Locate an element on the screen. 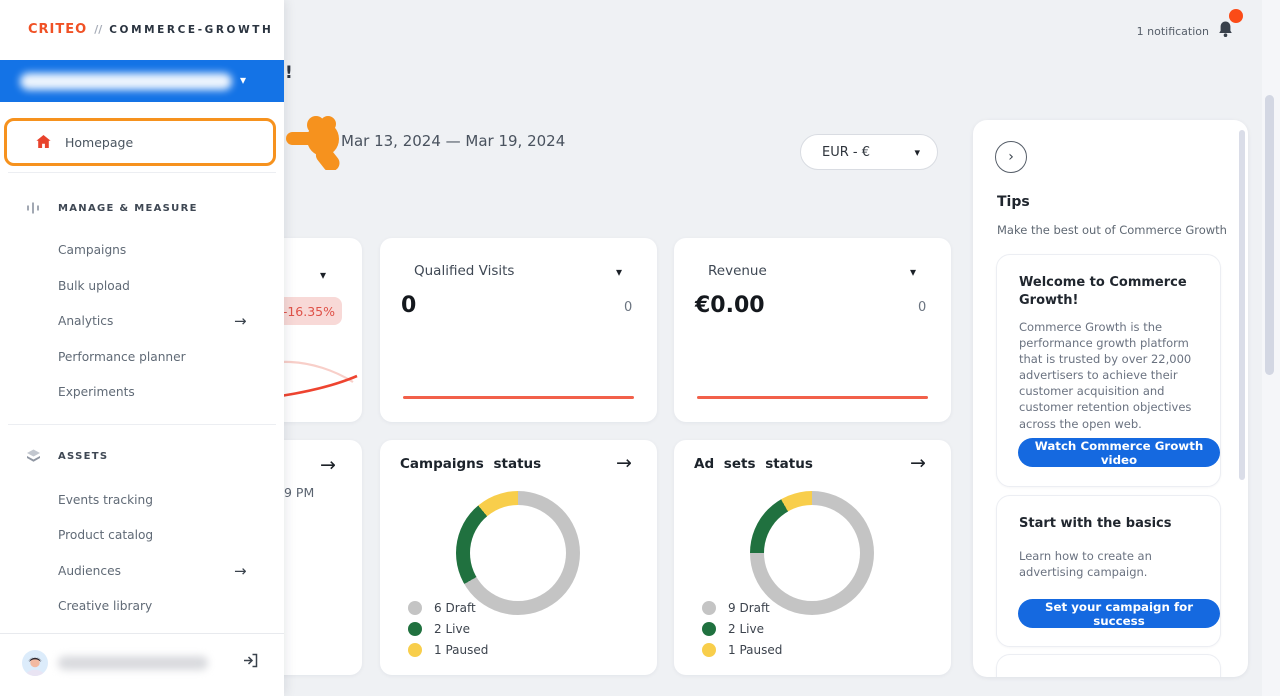 The height and width of the screenshot is (696, 1280). tips-subtitle: Make the best out of Commerce Growth is located at coordinates (1112, 230).